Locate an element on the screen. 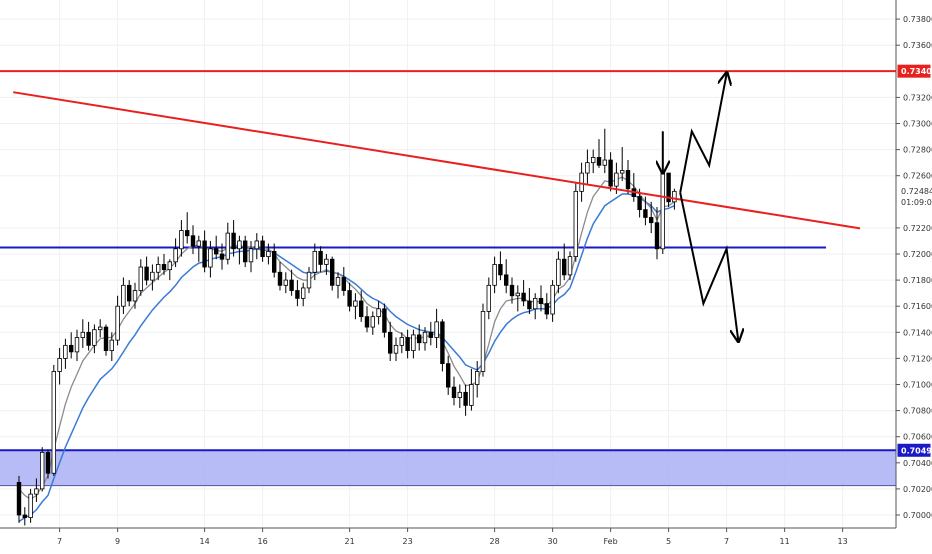 Image resolution: width=932 pixels, height=554 pixels. x-tick-label: Feb is located at coordinates (611, 541).